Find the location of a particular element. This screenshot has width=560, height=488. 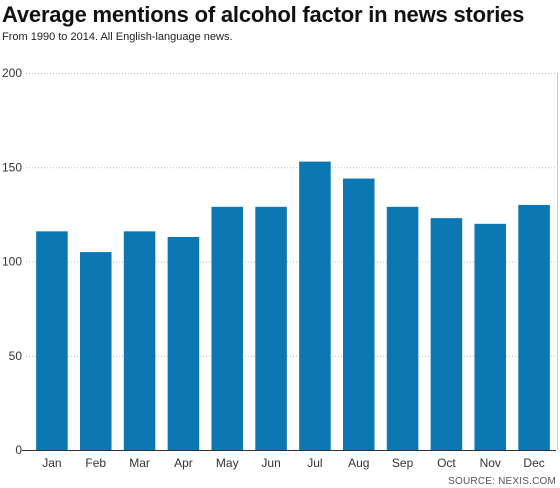

y-tick-label: 50 is located at coordinates (16, 356).